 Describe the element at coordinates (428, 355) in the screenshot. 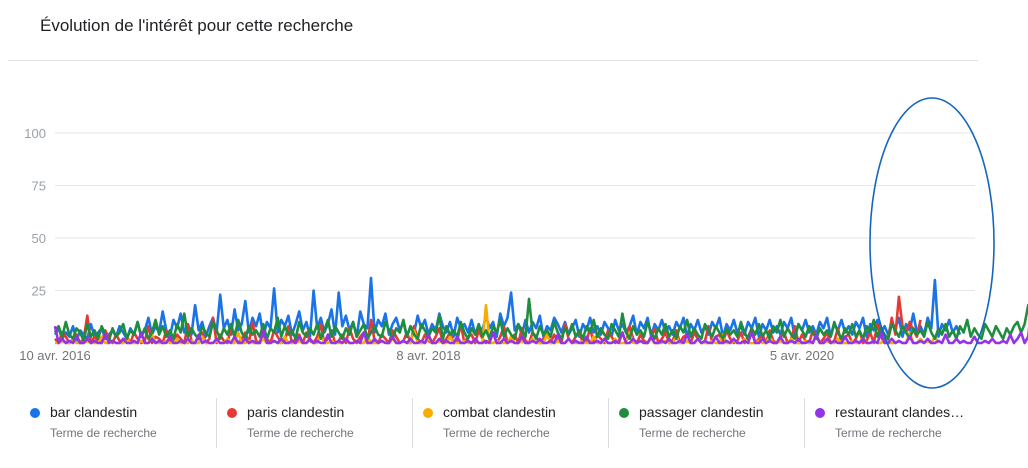

I see `x-tick-label: 8 avr. 2018` at that location.